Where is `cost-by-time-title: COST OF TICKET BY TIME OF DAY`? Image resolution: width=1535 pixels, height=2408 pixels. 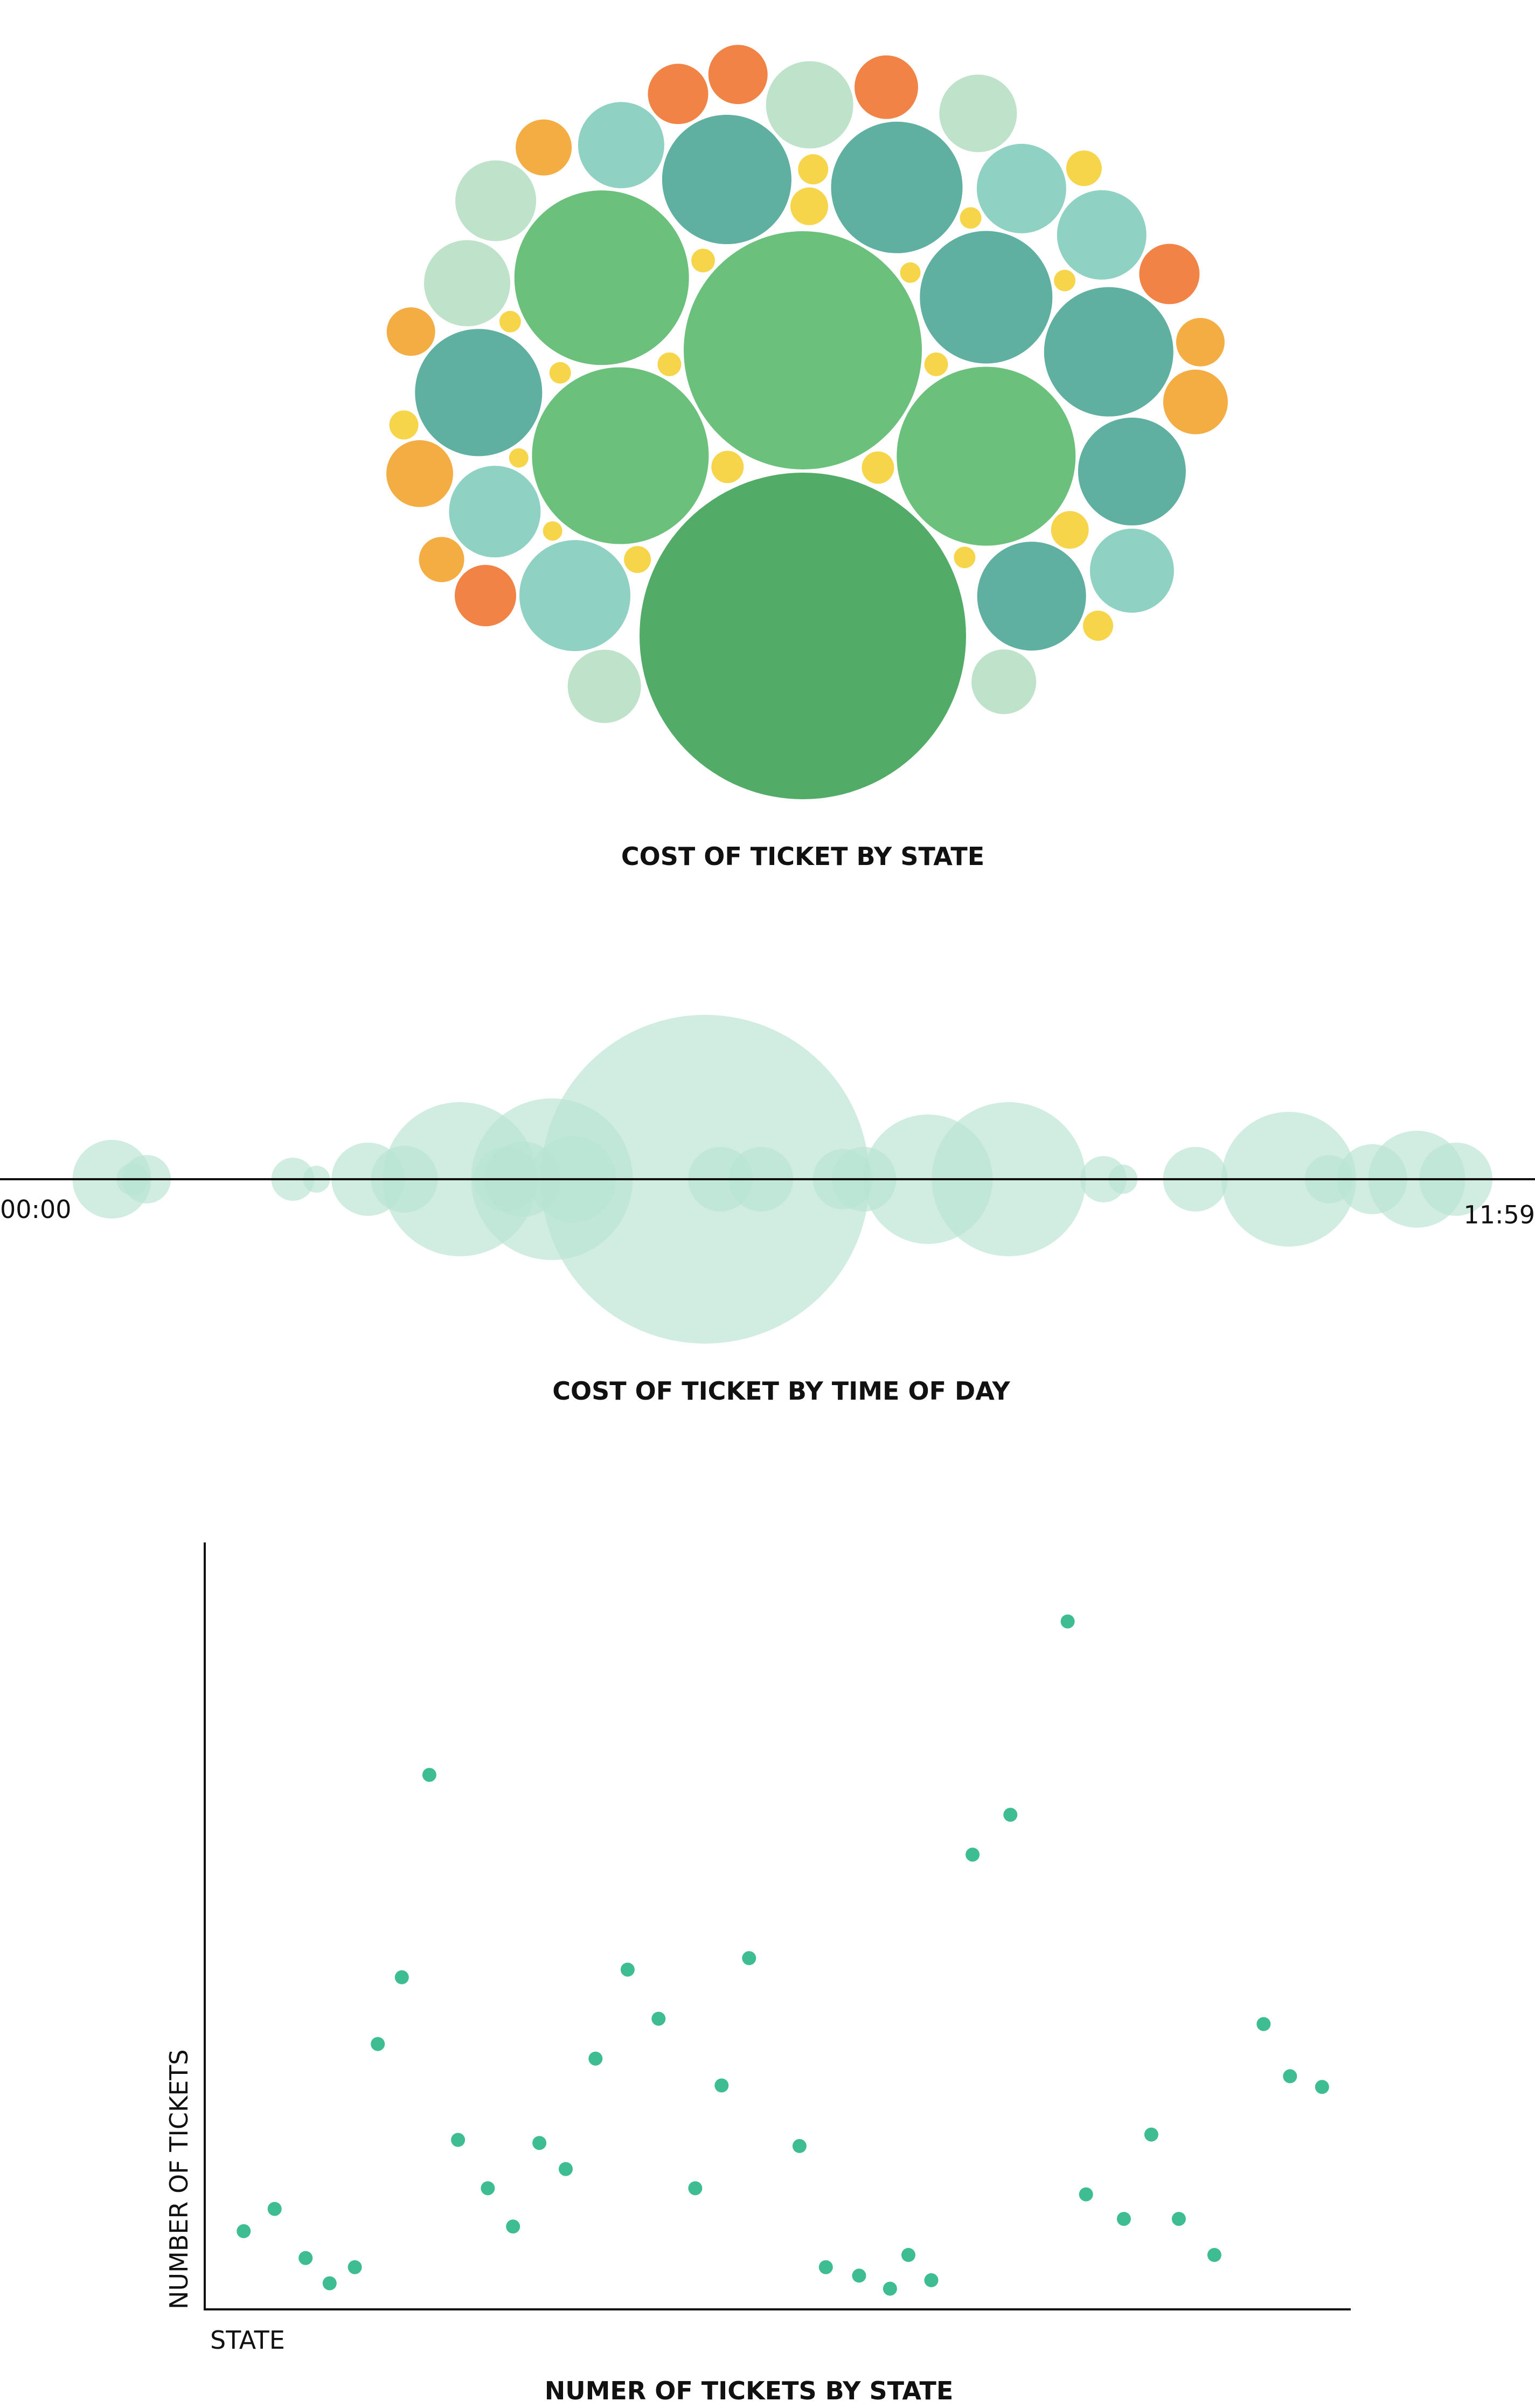 cost-by-time-title: COST OF TICKET BY TIME OF DAY is located at coordinates (781, 1391).